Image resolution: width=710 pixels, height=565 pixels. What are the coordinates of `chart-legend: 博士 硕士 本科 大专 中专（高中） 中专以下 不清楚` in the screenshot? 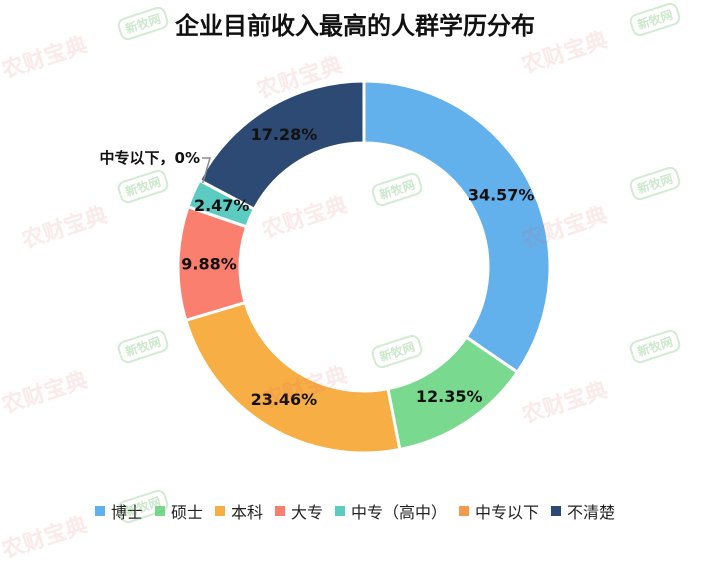 It's located at (355, 511).